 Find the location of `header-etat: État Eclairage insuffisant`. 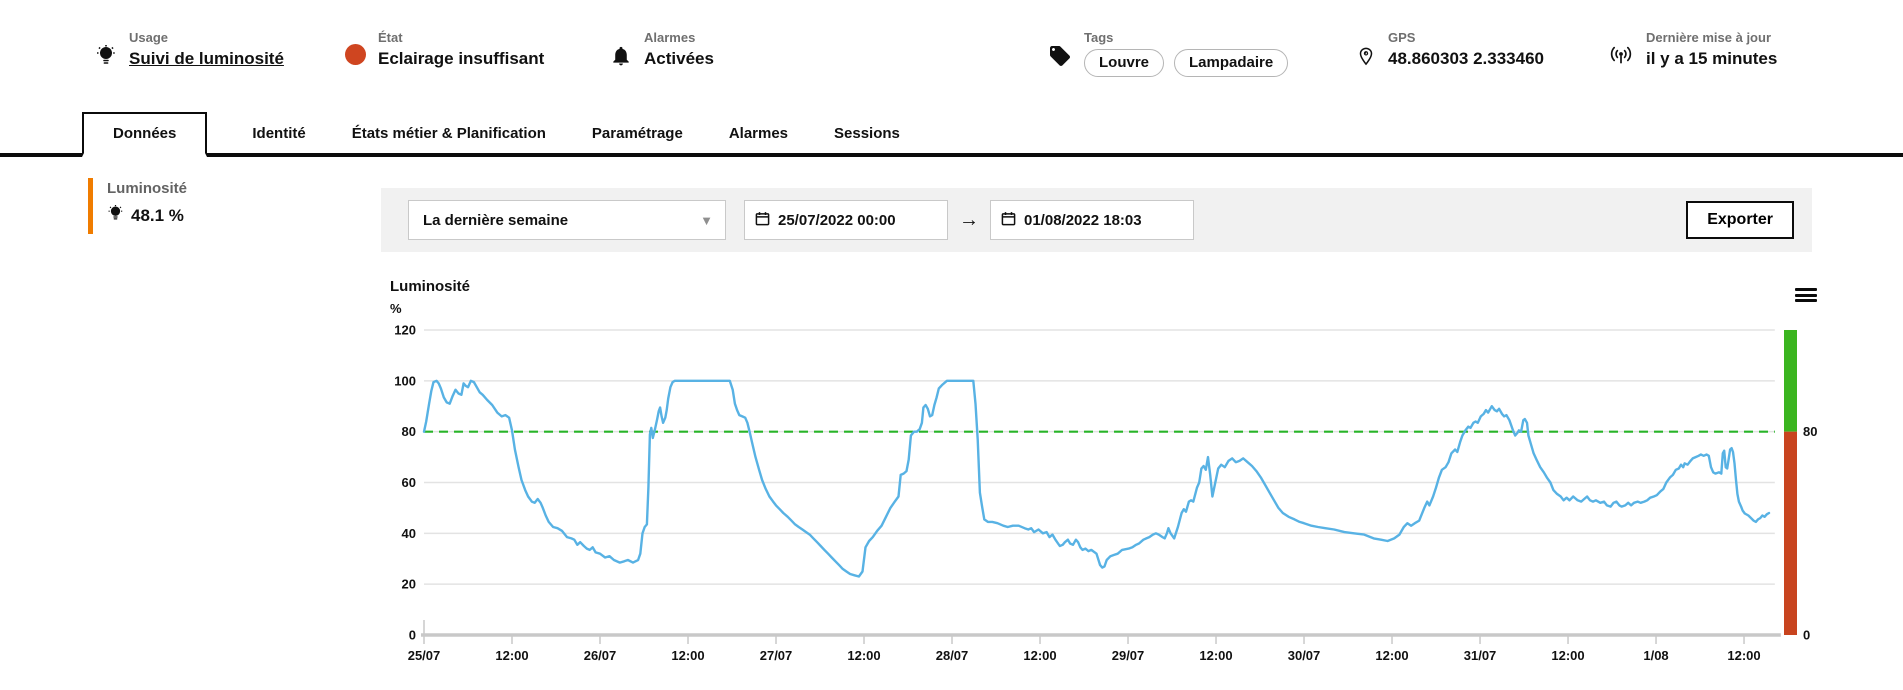

header-etat: État Eclairage insuffisant is located at coordinates (444, 49).